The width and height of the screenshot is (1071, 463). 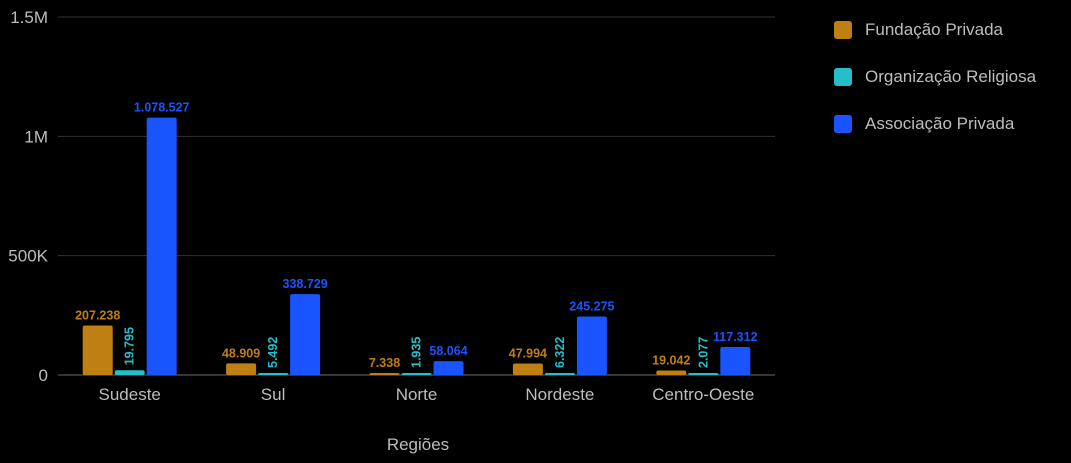 What do you see at coordinates (671, 360) in the screenshot?
I see `data-label: 19.042` at bounding box center [671, 360].